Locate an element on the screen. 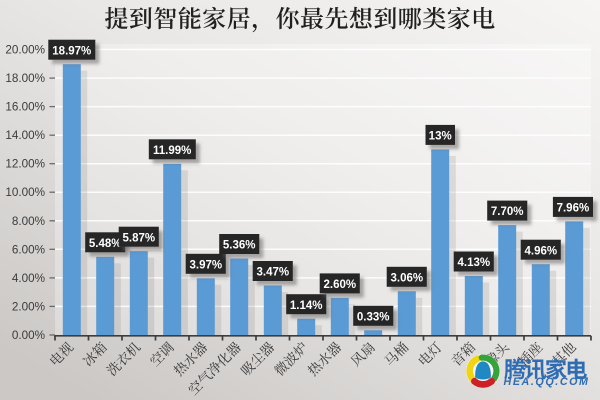 Image resolution: width=600 pixels, height=400 pixels. svg-text: 0.00% is located at coordinates (28, 335).